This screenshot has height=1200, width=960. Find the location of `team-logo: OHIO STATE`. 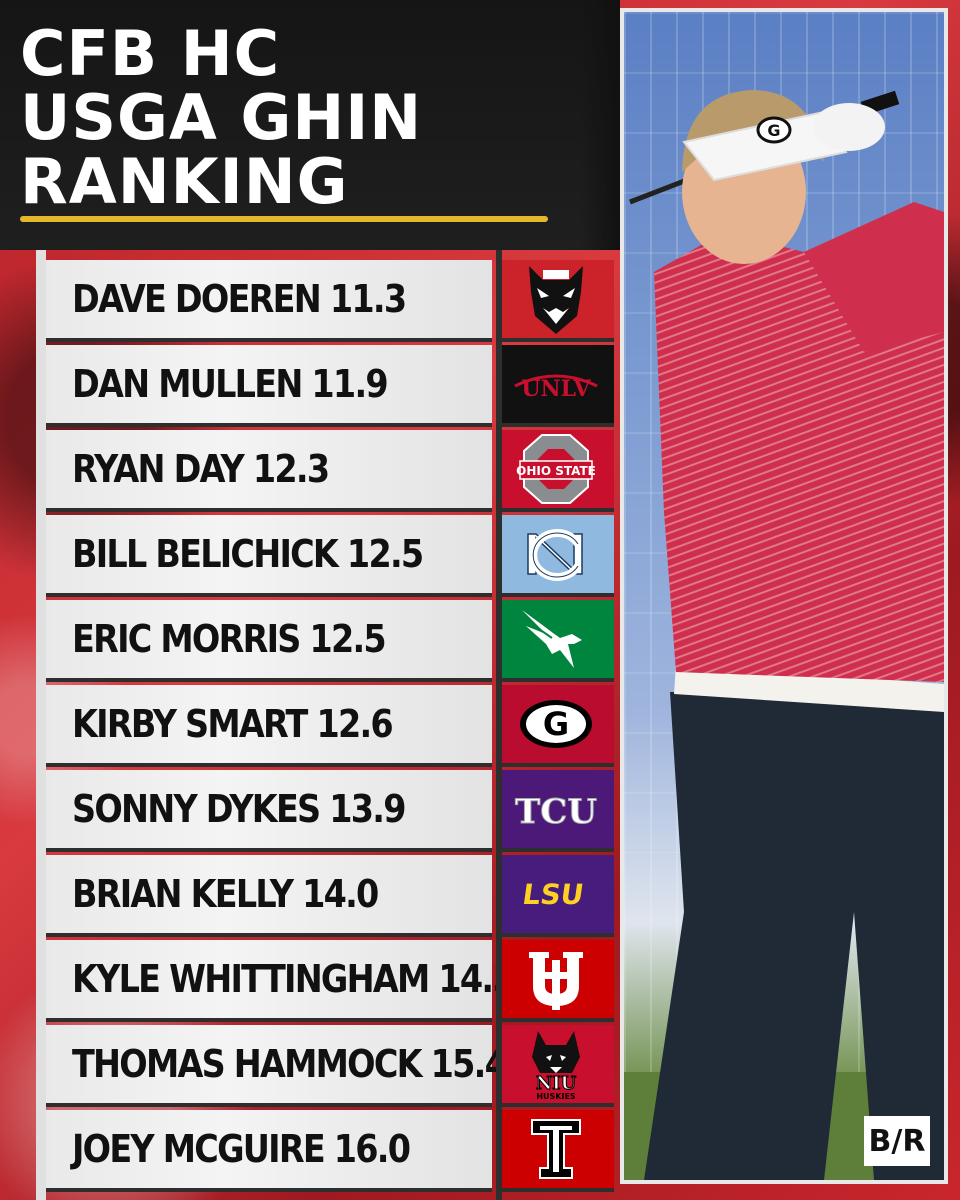

team-logo: OHIO STATE is located at coordinates (556, 471).